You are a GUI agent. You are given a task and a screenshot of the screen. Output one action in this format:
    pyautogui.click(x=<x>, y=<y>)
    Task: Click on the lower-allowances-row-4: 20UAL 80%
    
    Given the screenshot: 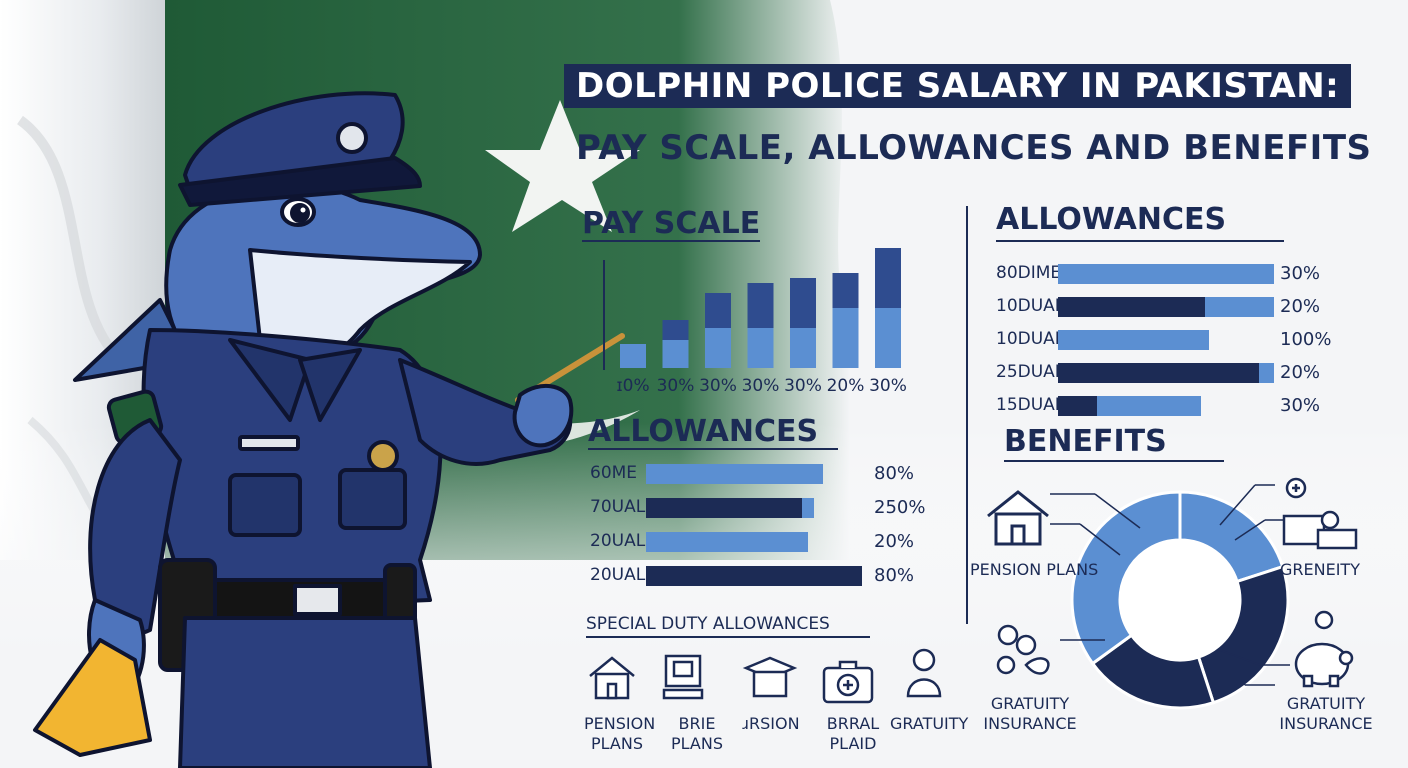 What is the action you would take?
    pyautogui.click(x=762, y=575)
    